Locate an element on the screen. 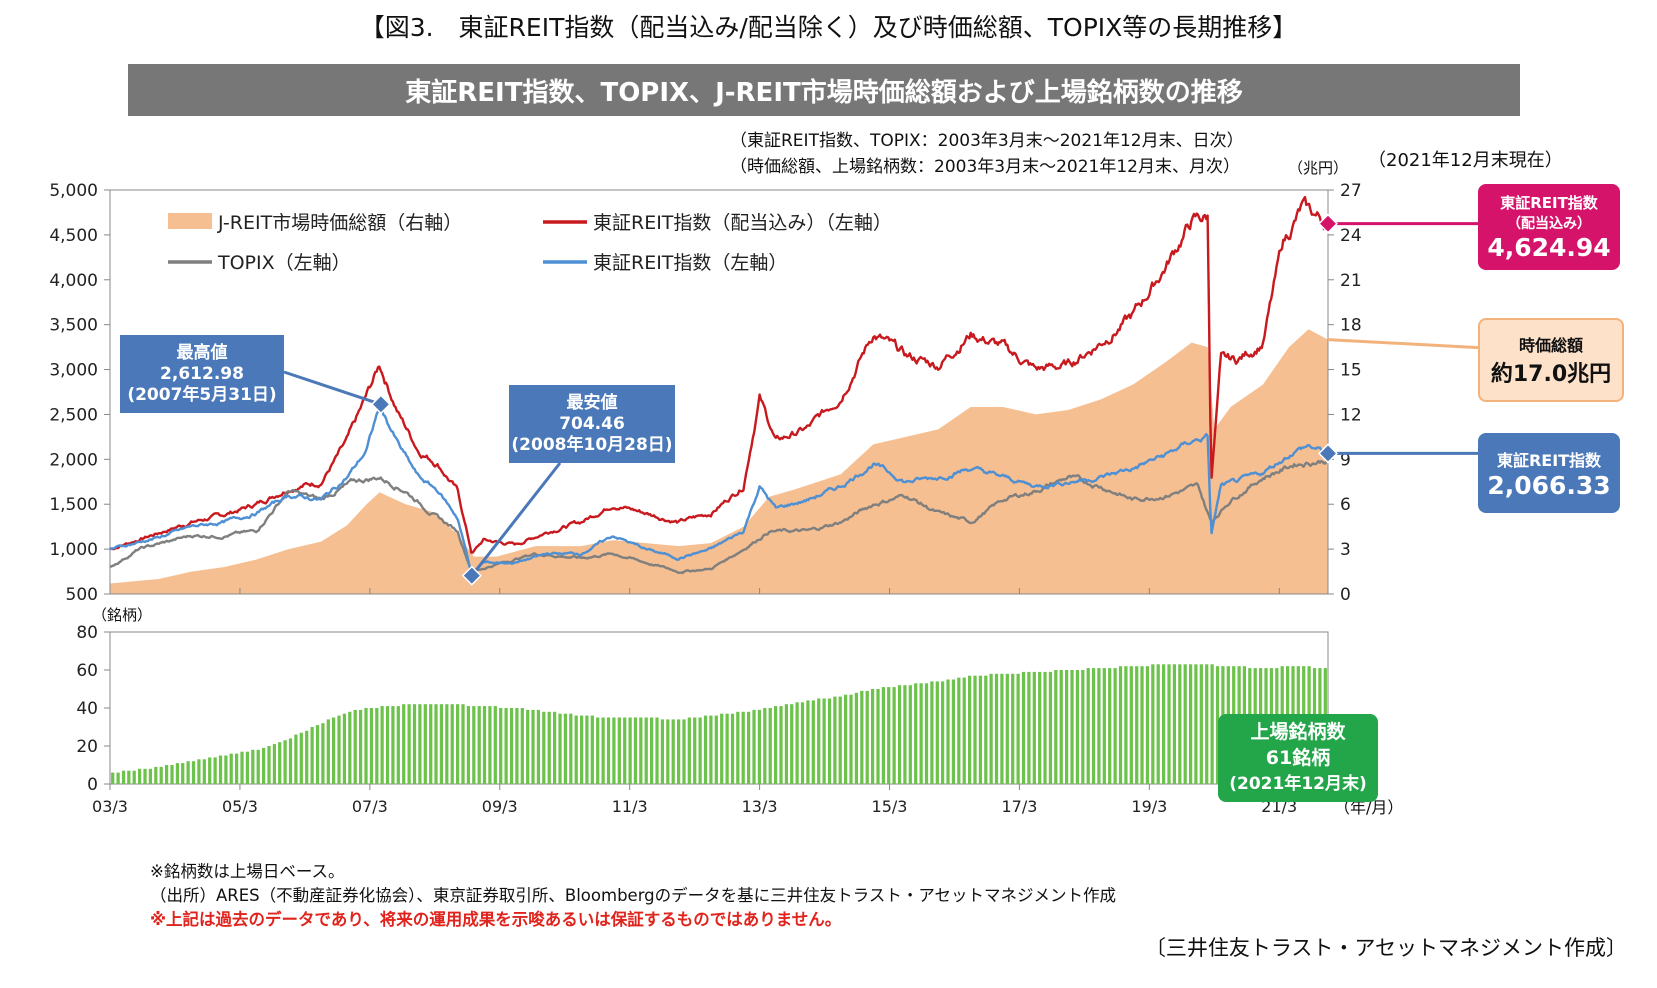 This screenshot has height=988, width=1657. x-axis-tick-label: 09/3 is located at coordinates (500, 806).